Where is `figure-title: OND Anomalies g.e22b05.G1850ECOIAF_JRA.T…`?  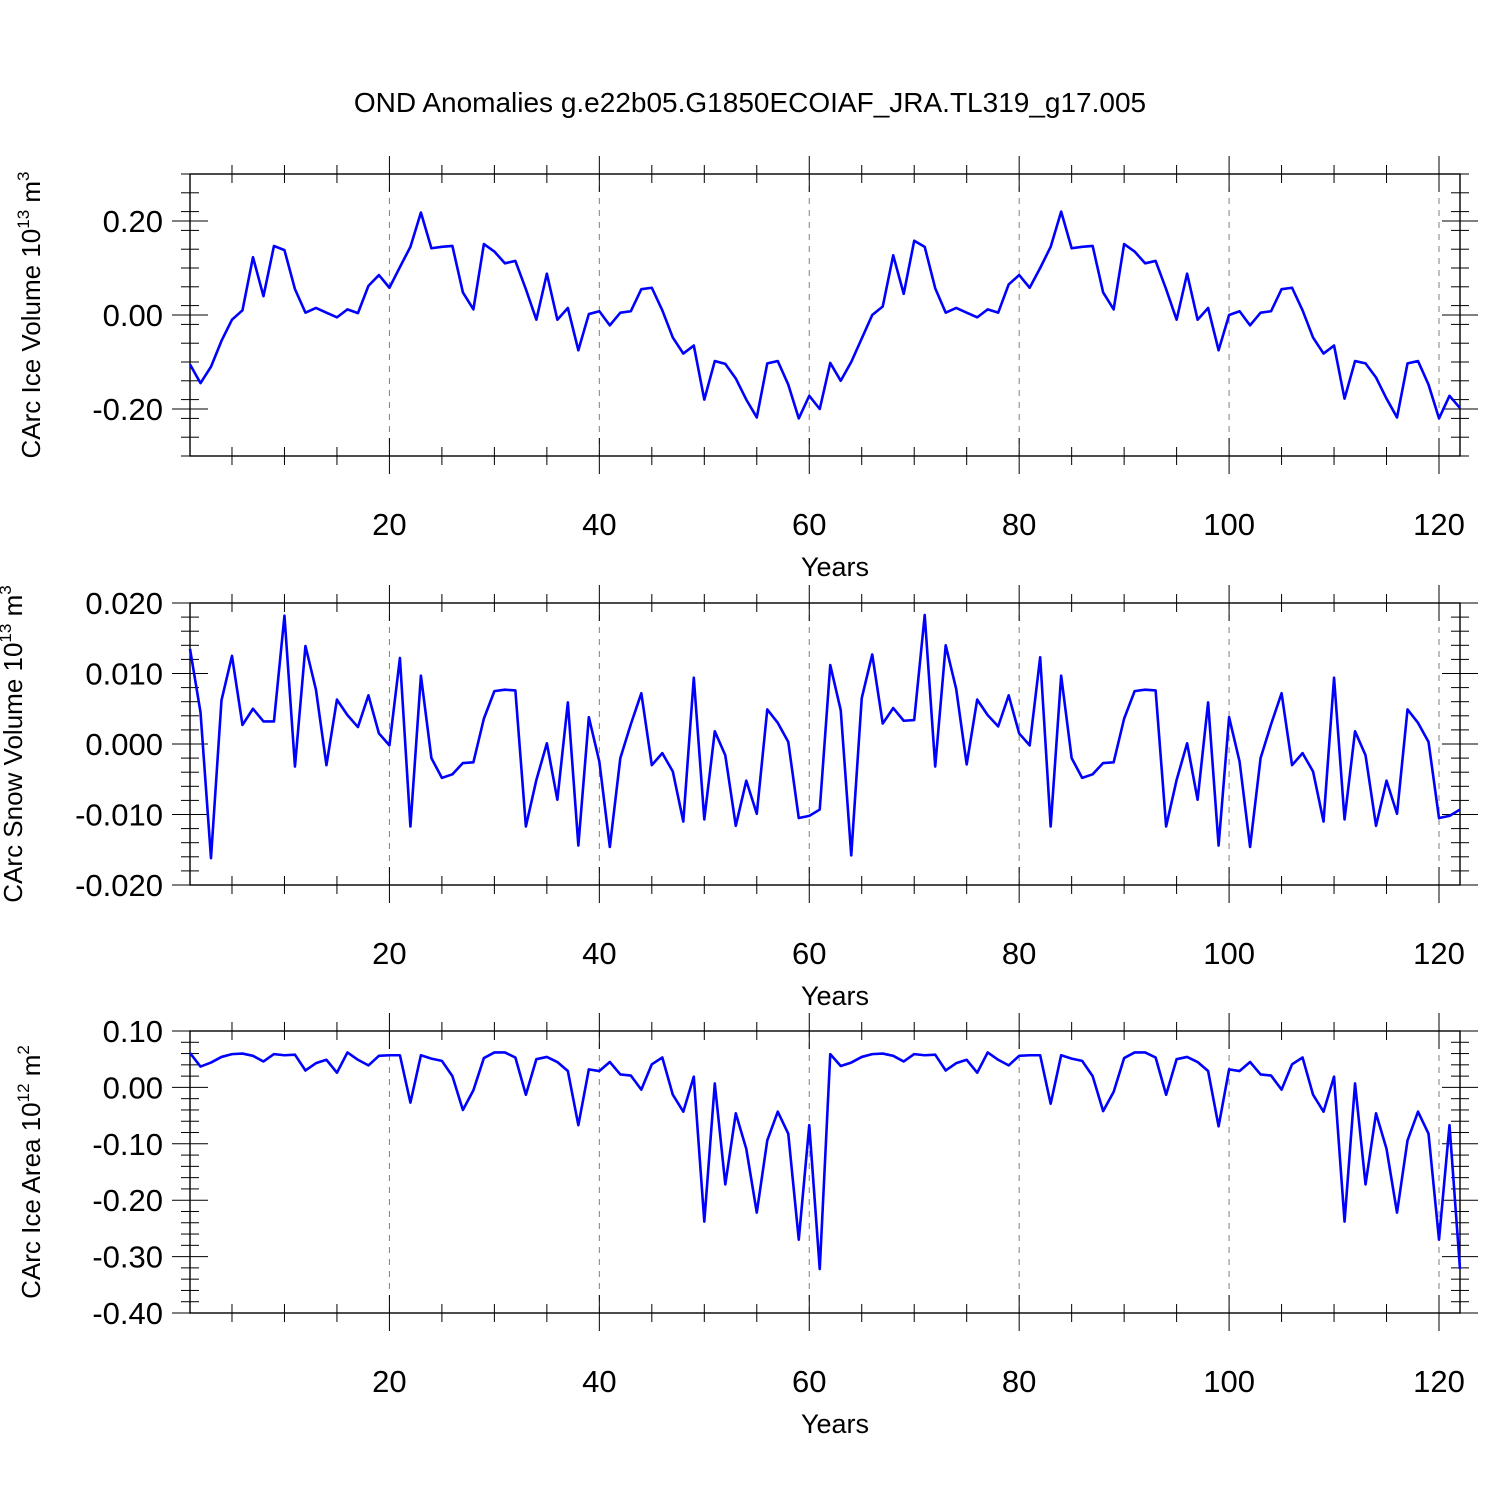
figure-title: OND Anomalies g.e22b05.G1850ECOIAF_JRA.T… is located at coordinates (750, 102).